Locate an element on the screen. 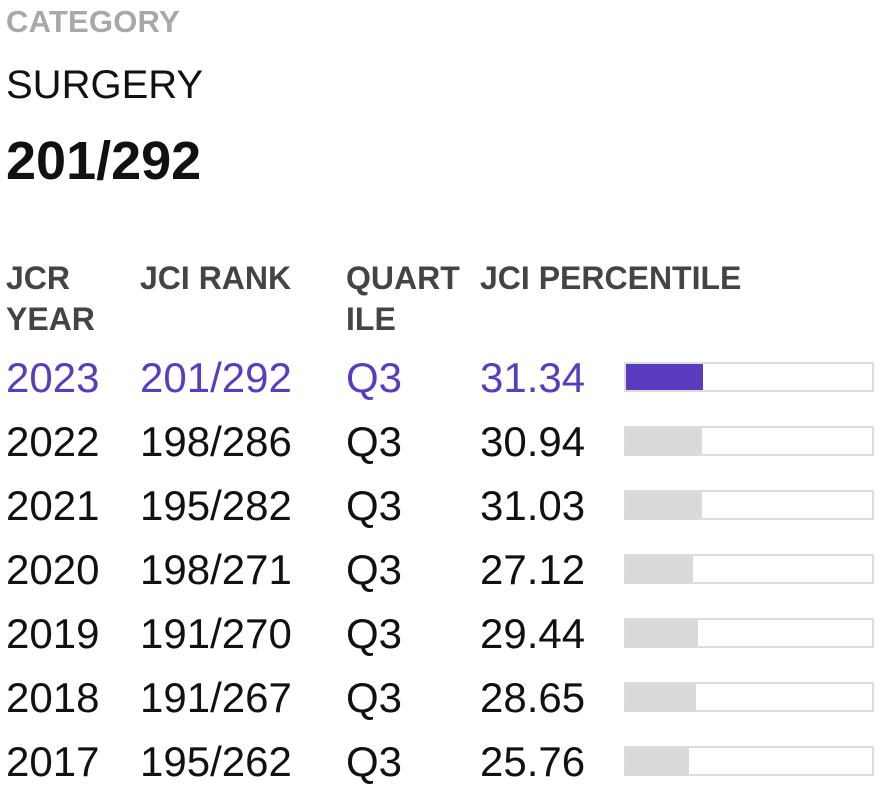 The image size is (886, 788). header-jcr-year-line-1: JCR is located at coordinates (38, 278).